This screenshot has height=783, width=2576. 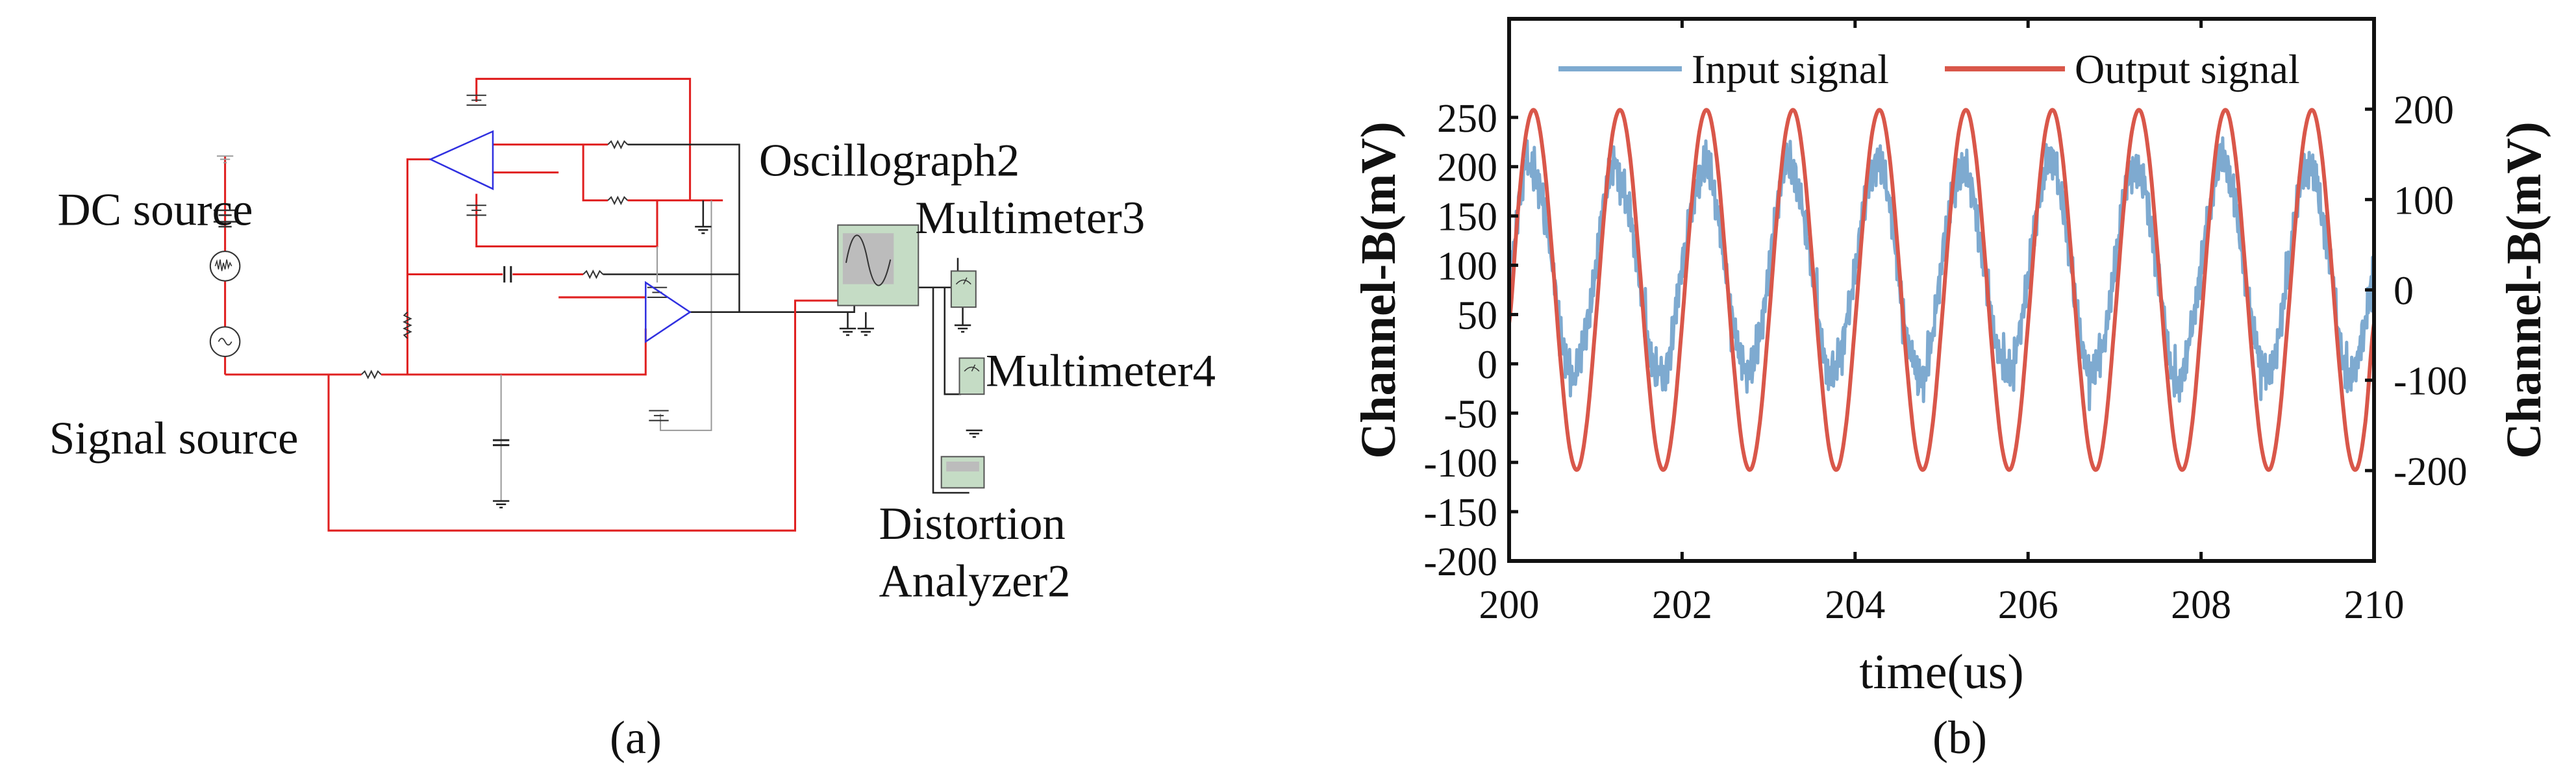 I want to click on input-signal-line, so click(x=1941, y=274).